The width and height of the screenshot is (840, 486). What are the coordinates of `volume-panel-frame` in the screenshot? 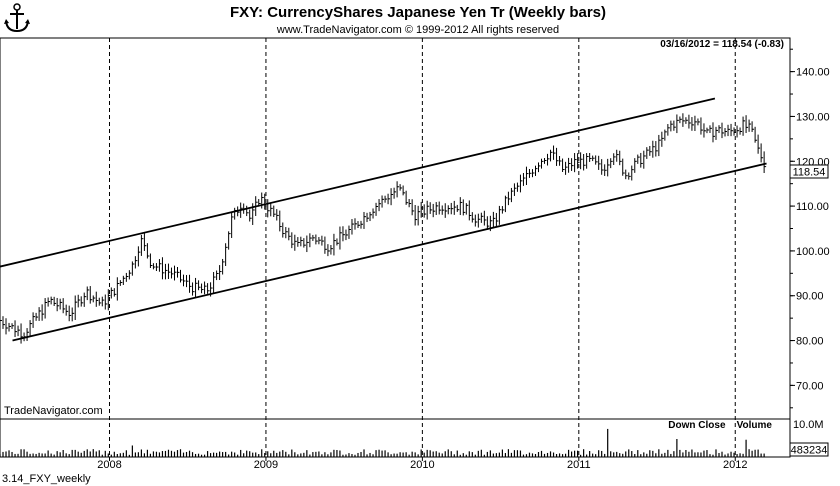 It's located at (395, 438).